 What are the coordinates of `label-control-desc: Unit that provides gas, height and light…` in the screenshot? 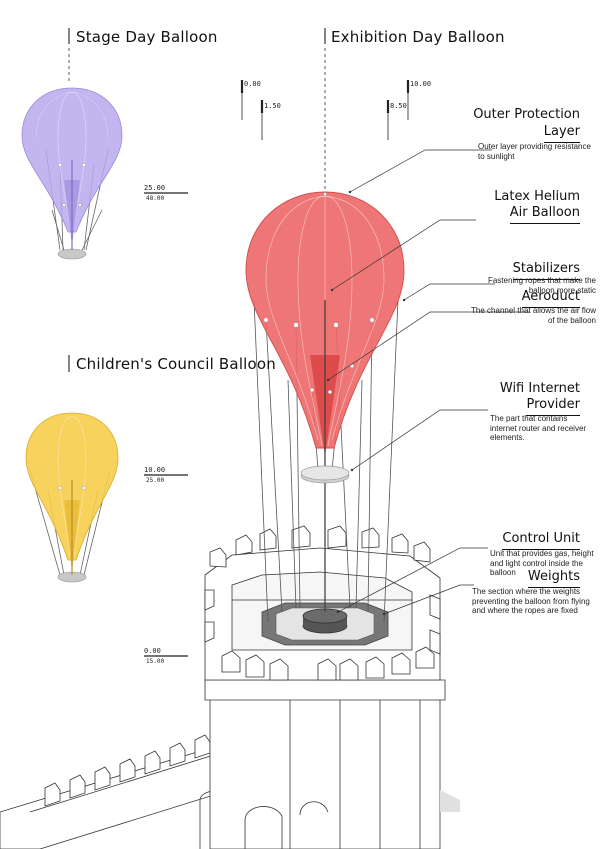 It's located at (542, 563).